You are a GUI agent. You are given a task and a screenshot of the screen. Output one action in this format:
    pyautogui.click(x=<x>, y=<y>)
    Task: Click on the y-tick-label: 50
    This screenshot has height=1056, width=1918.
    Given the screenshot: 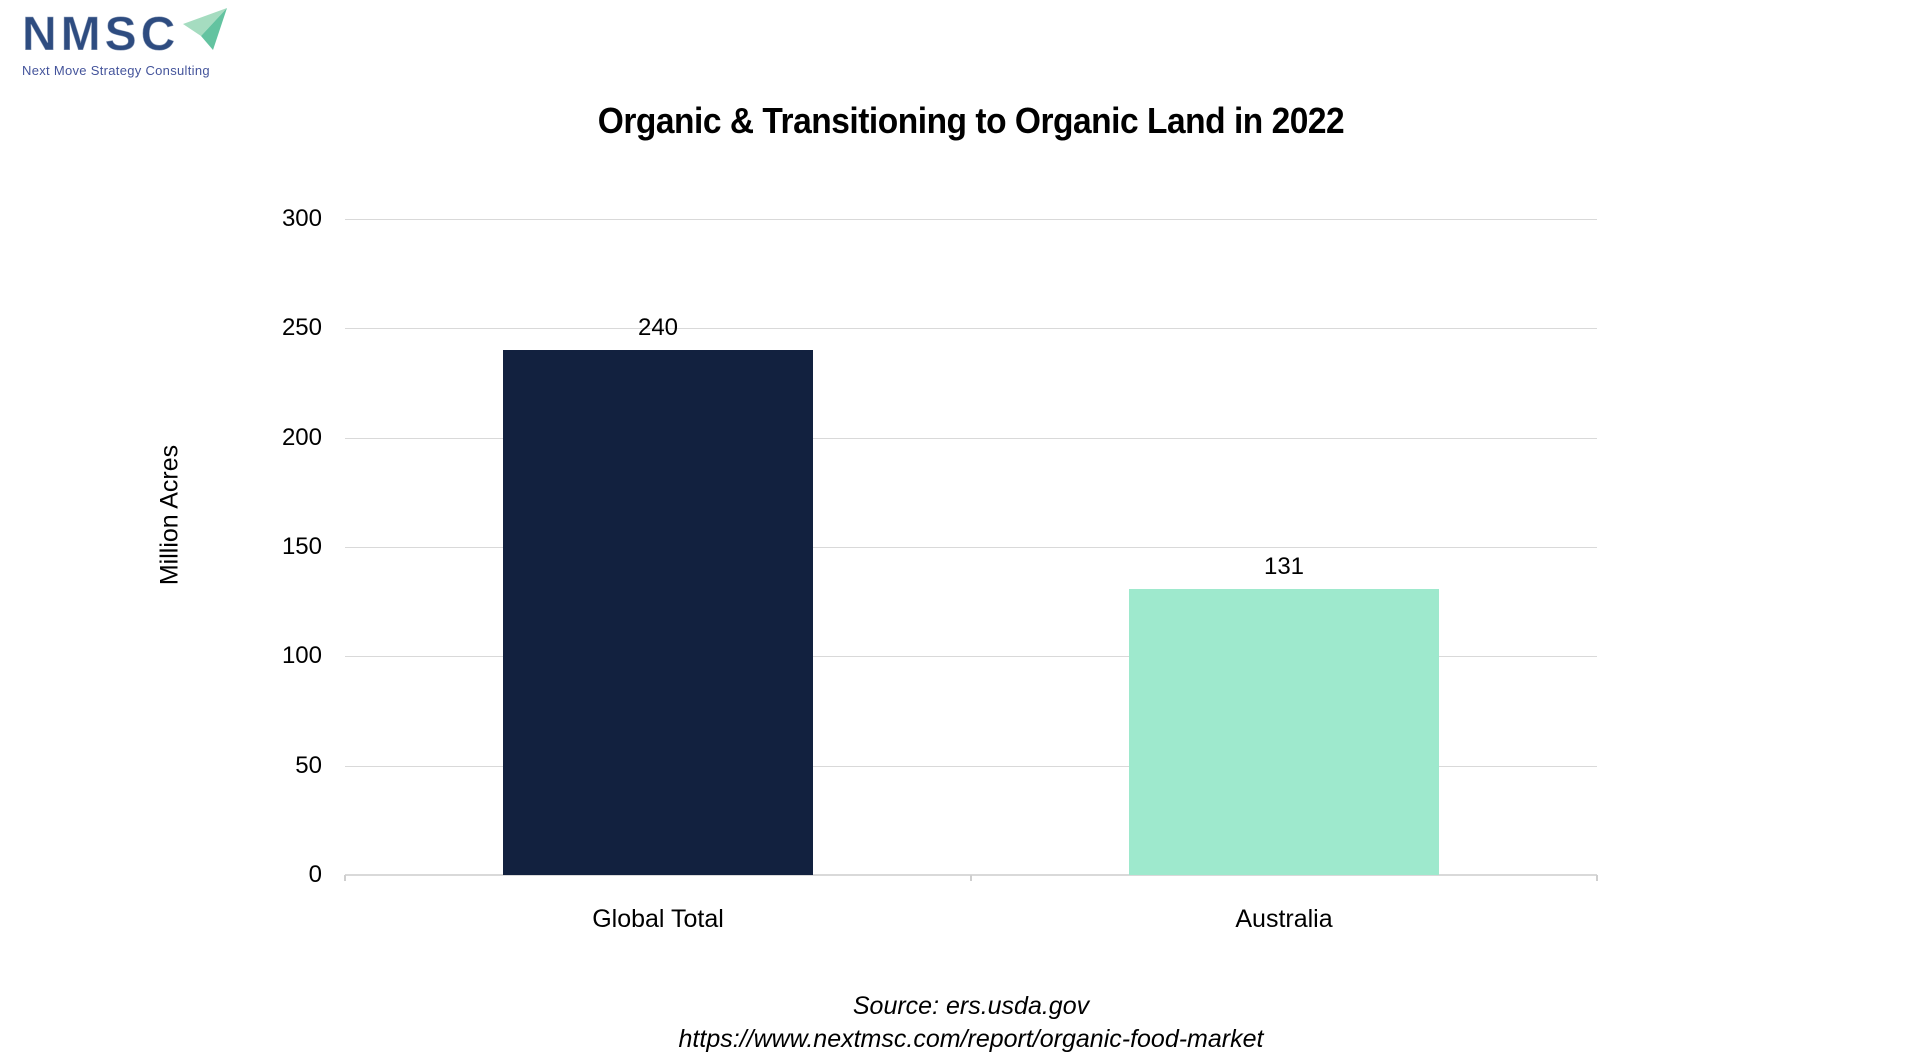 What is the action you would take?
    pyautogui.click(x=308, y=765)
    